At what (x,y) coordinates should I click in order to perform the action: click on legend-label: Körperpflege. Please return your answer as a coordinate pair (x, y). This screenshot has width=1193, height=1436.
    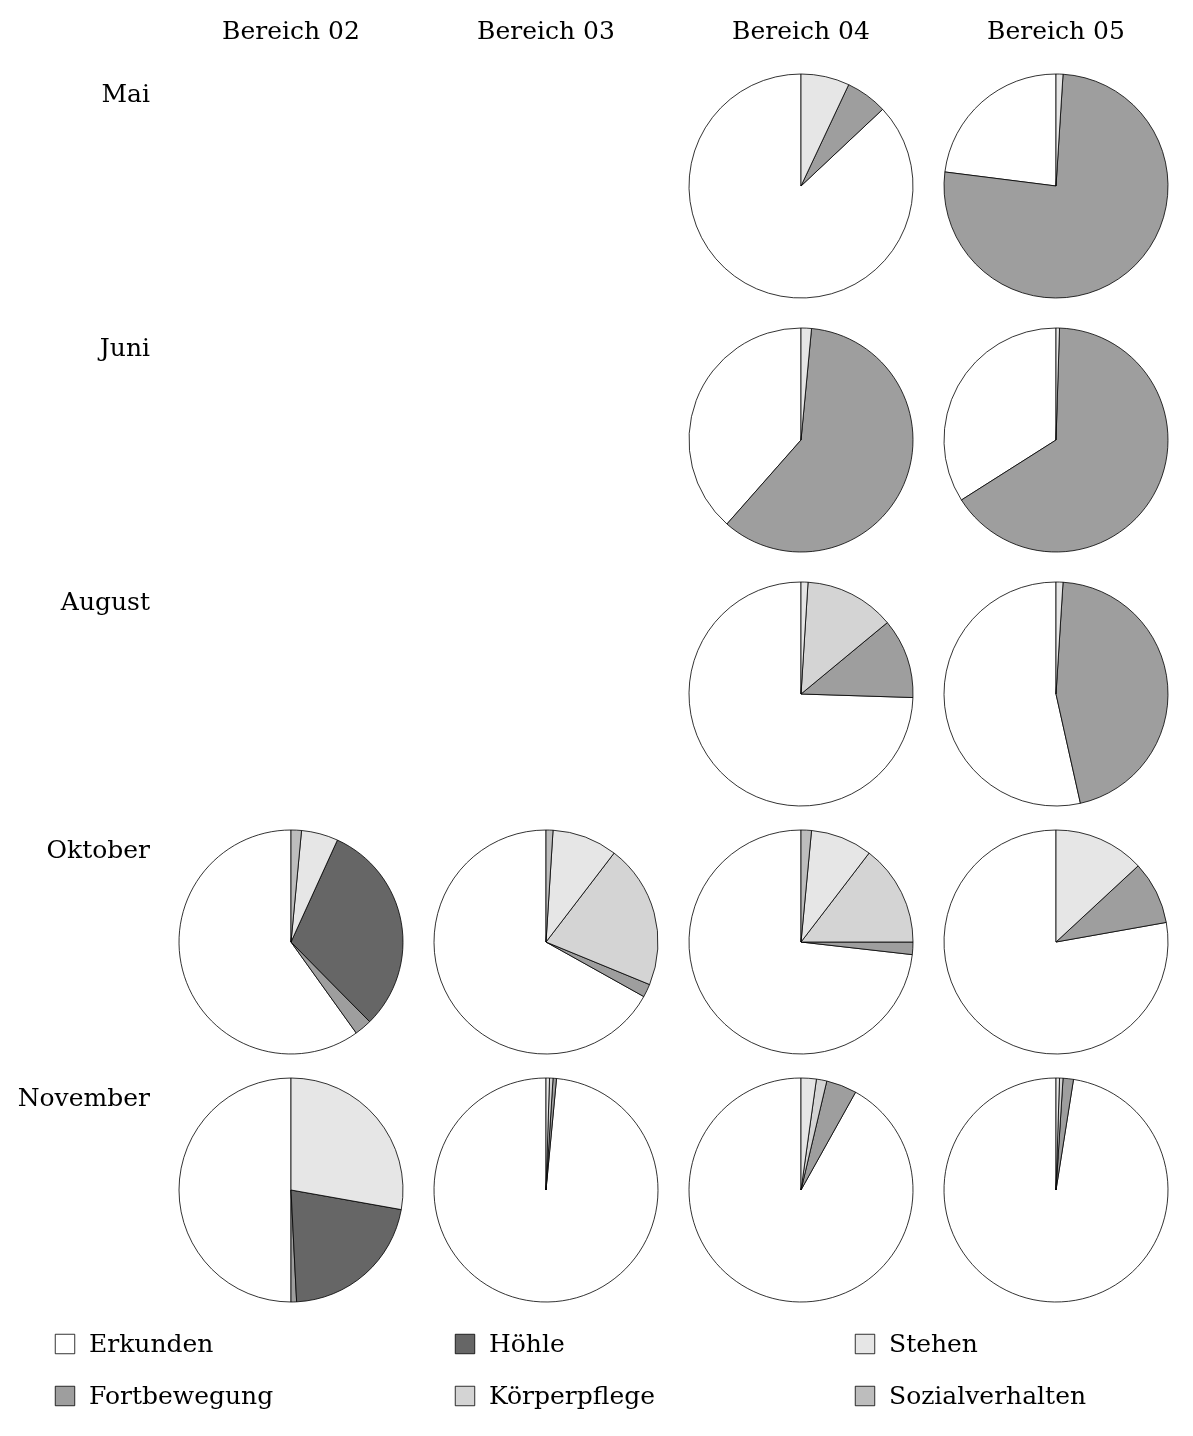
    Looking at the image, I should click on (572, 1395).